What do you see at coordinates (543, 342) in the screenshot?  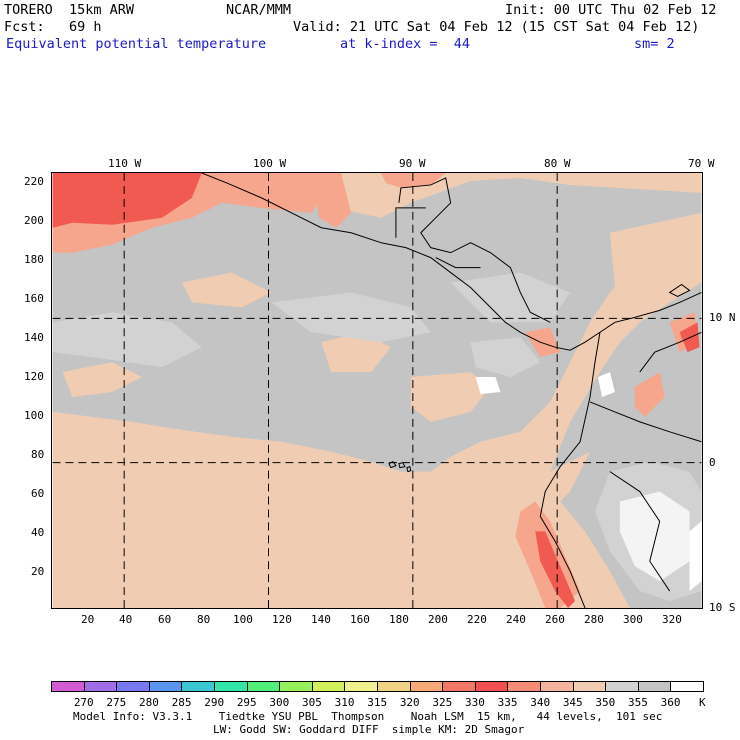 I see `field-salmon-central` at bounding box center [543, 342].